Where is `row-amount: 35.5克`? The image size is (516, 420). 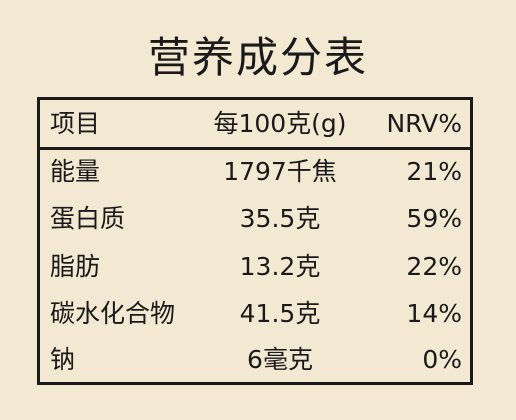 row-amount: 35.5克 is located at coordinates (280, 218).